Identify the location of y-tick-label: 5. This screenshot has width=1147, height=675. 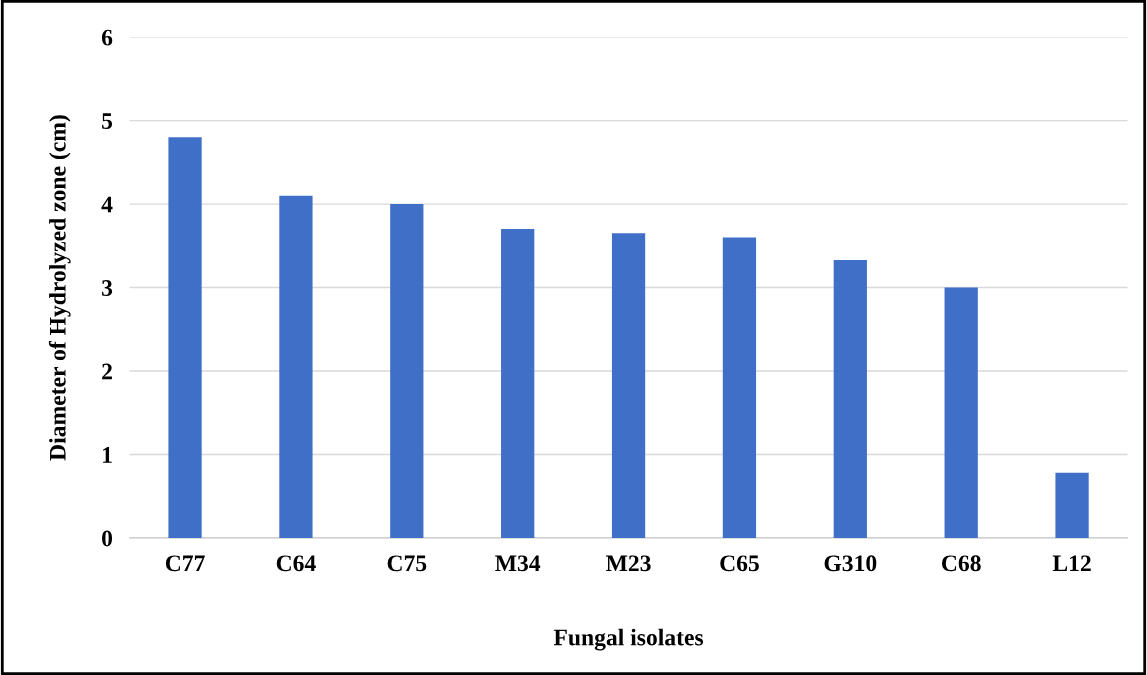
(107, 121).